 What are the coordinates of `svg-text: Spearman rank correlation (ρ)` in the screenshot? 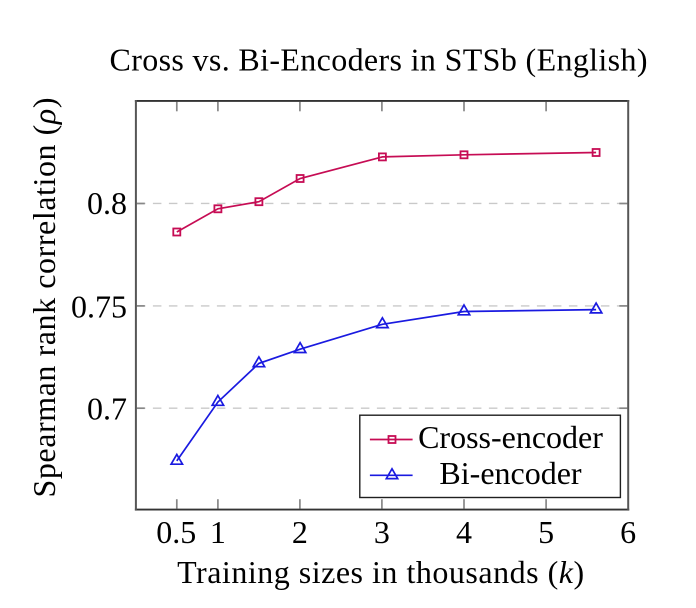 It's located at (44, 298).